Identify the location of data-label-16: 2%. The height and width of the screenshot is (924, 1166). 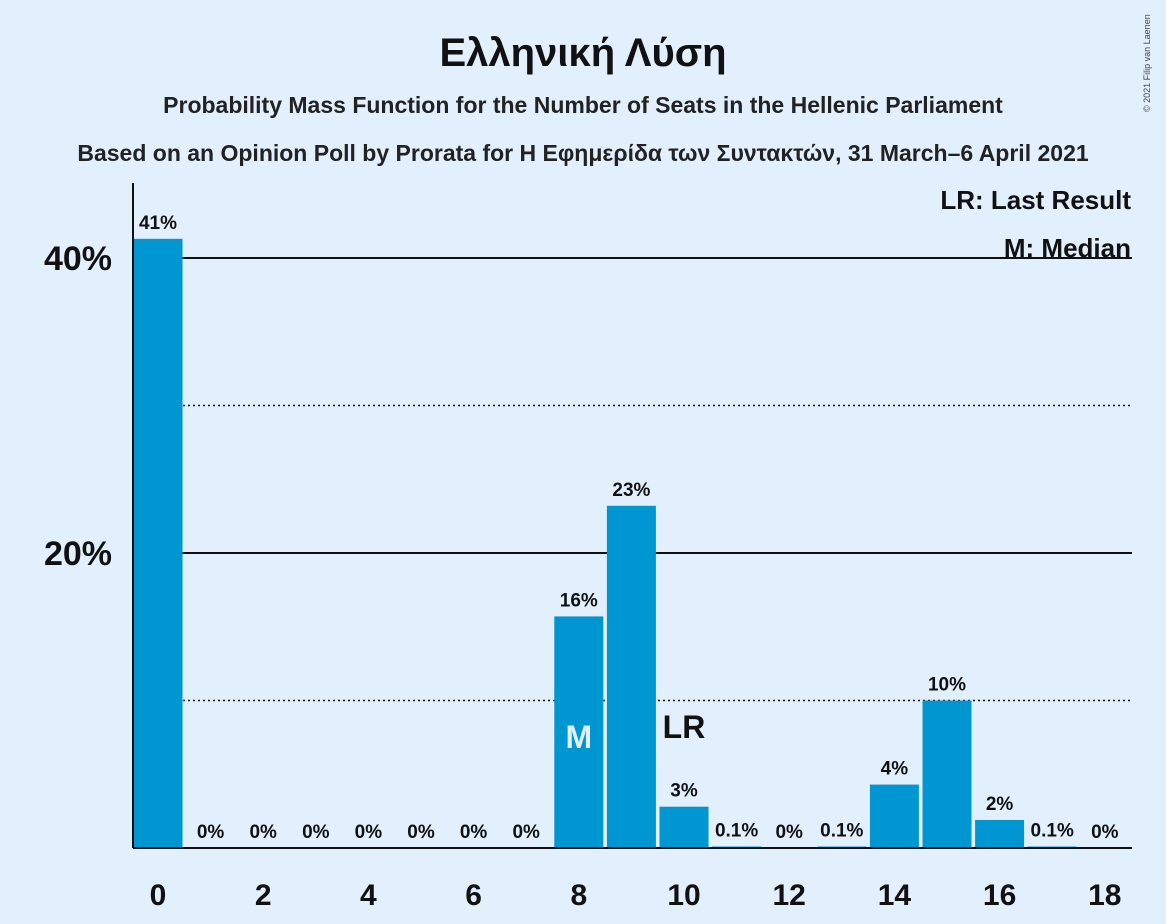
(1000, 804).